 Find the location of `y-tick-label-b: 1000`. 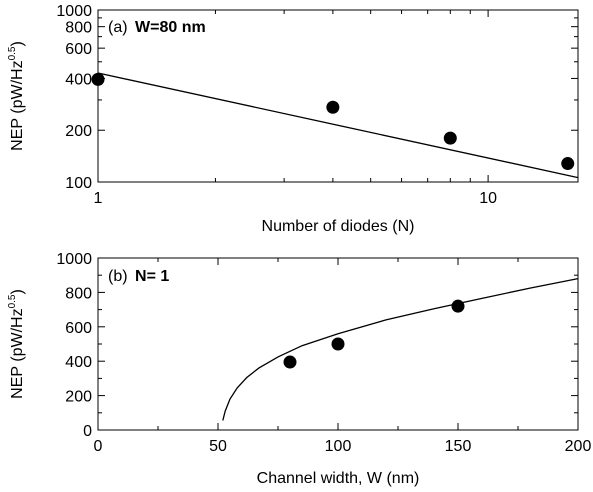

y-tick-label-b: 1000 is located at coordinates (74, 259).